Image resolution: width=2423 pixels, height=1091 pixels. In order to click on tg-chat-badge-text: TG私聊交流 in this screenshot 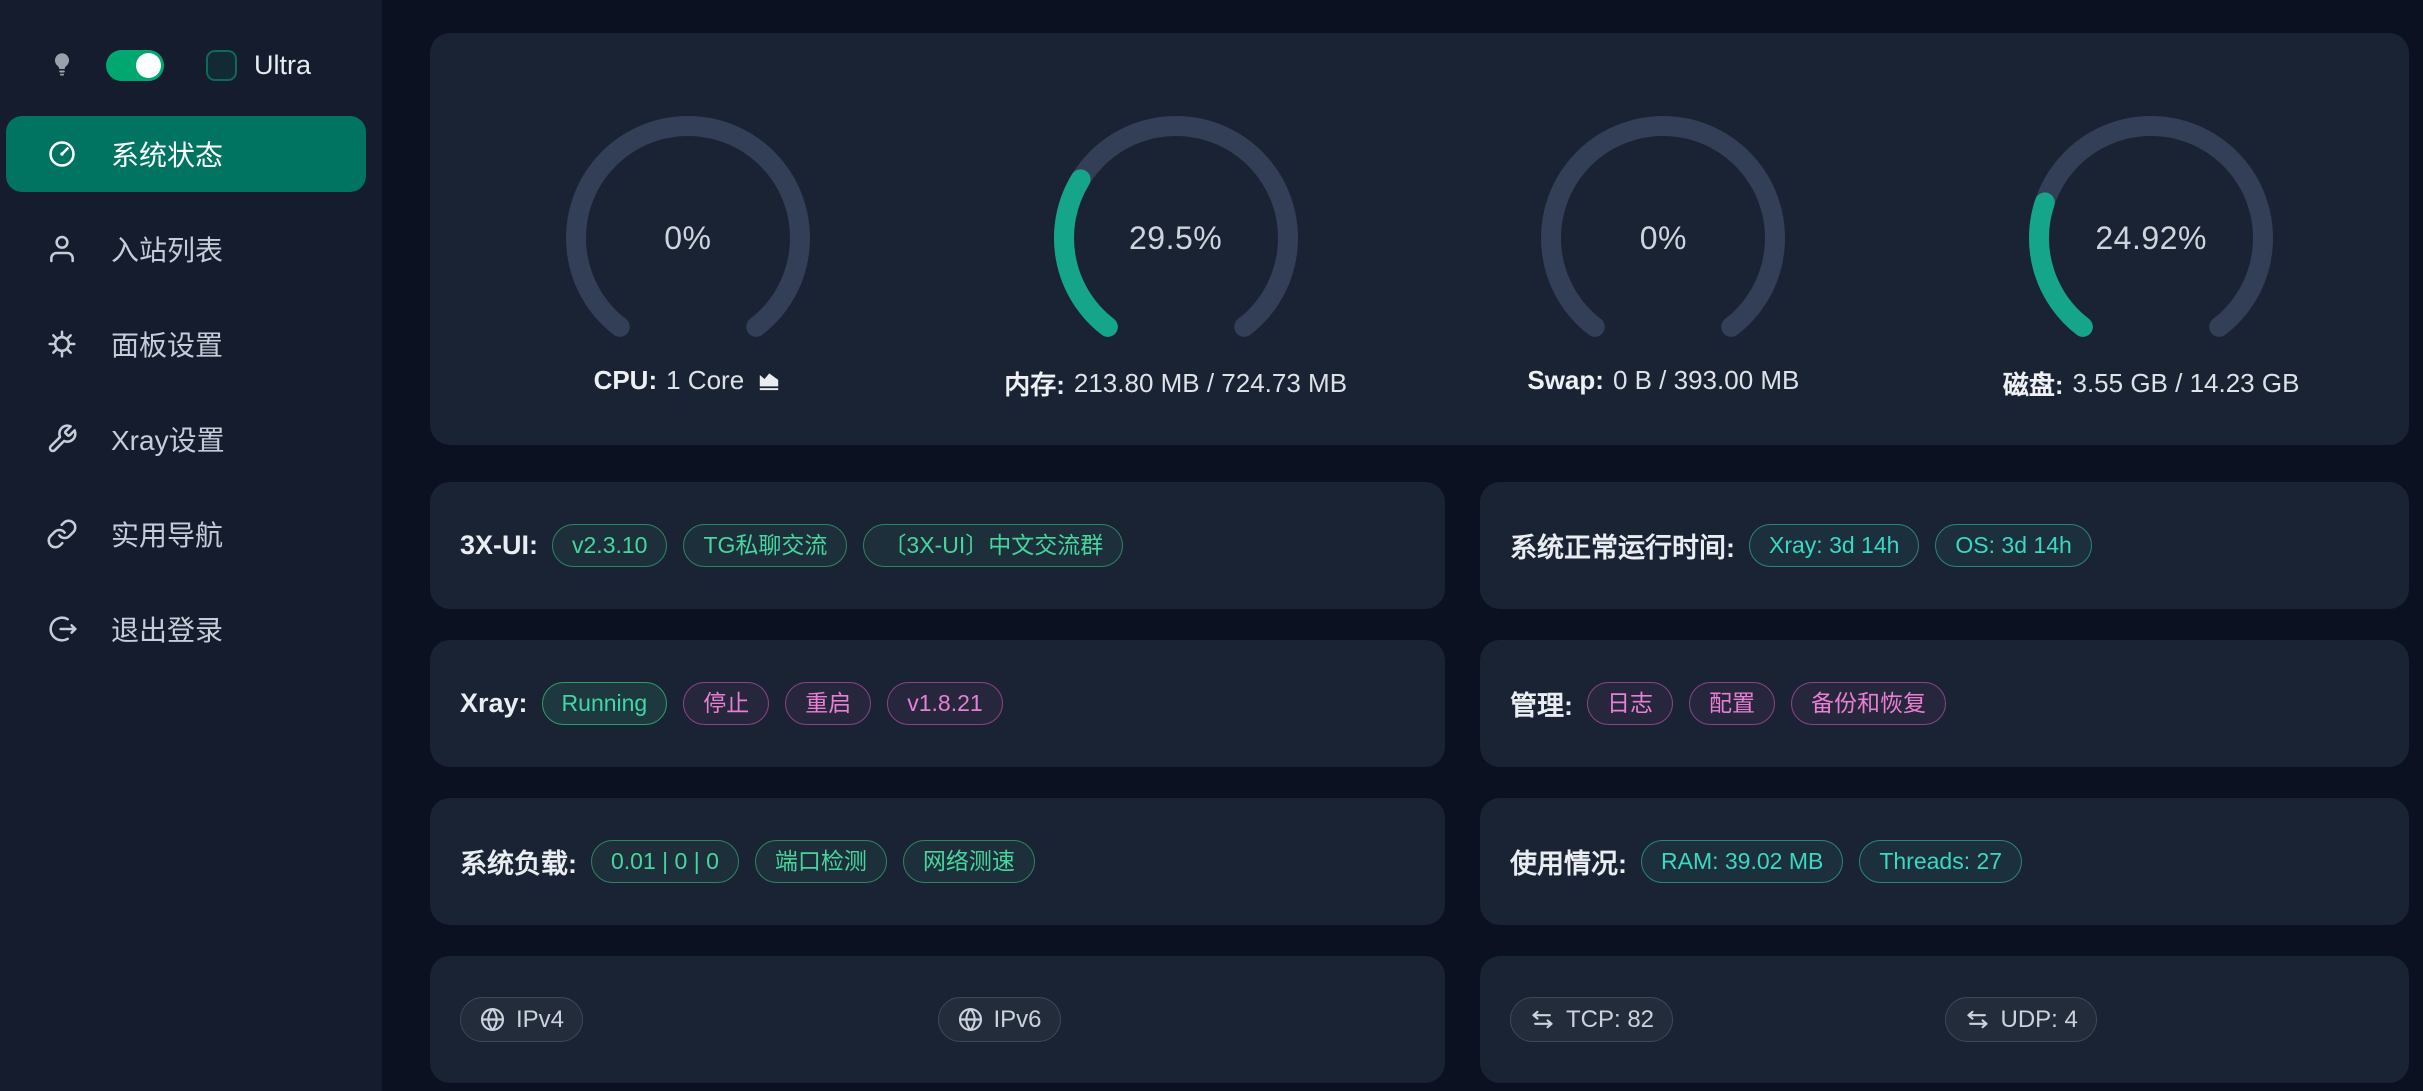, I will do `click(765, 545)`.